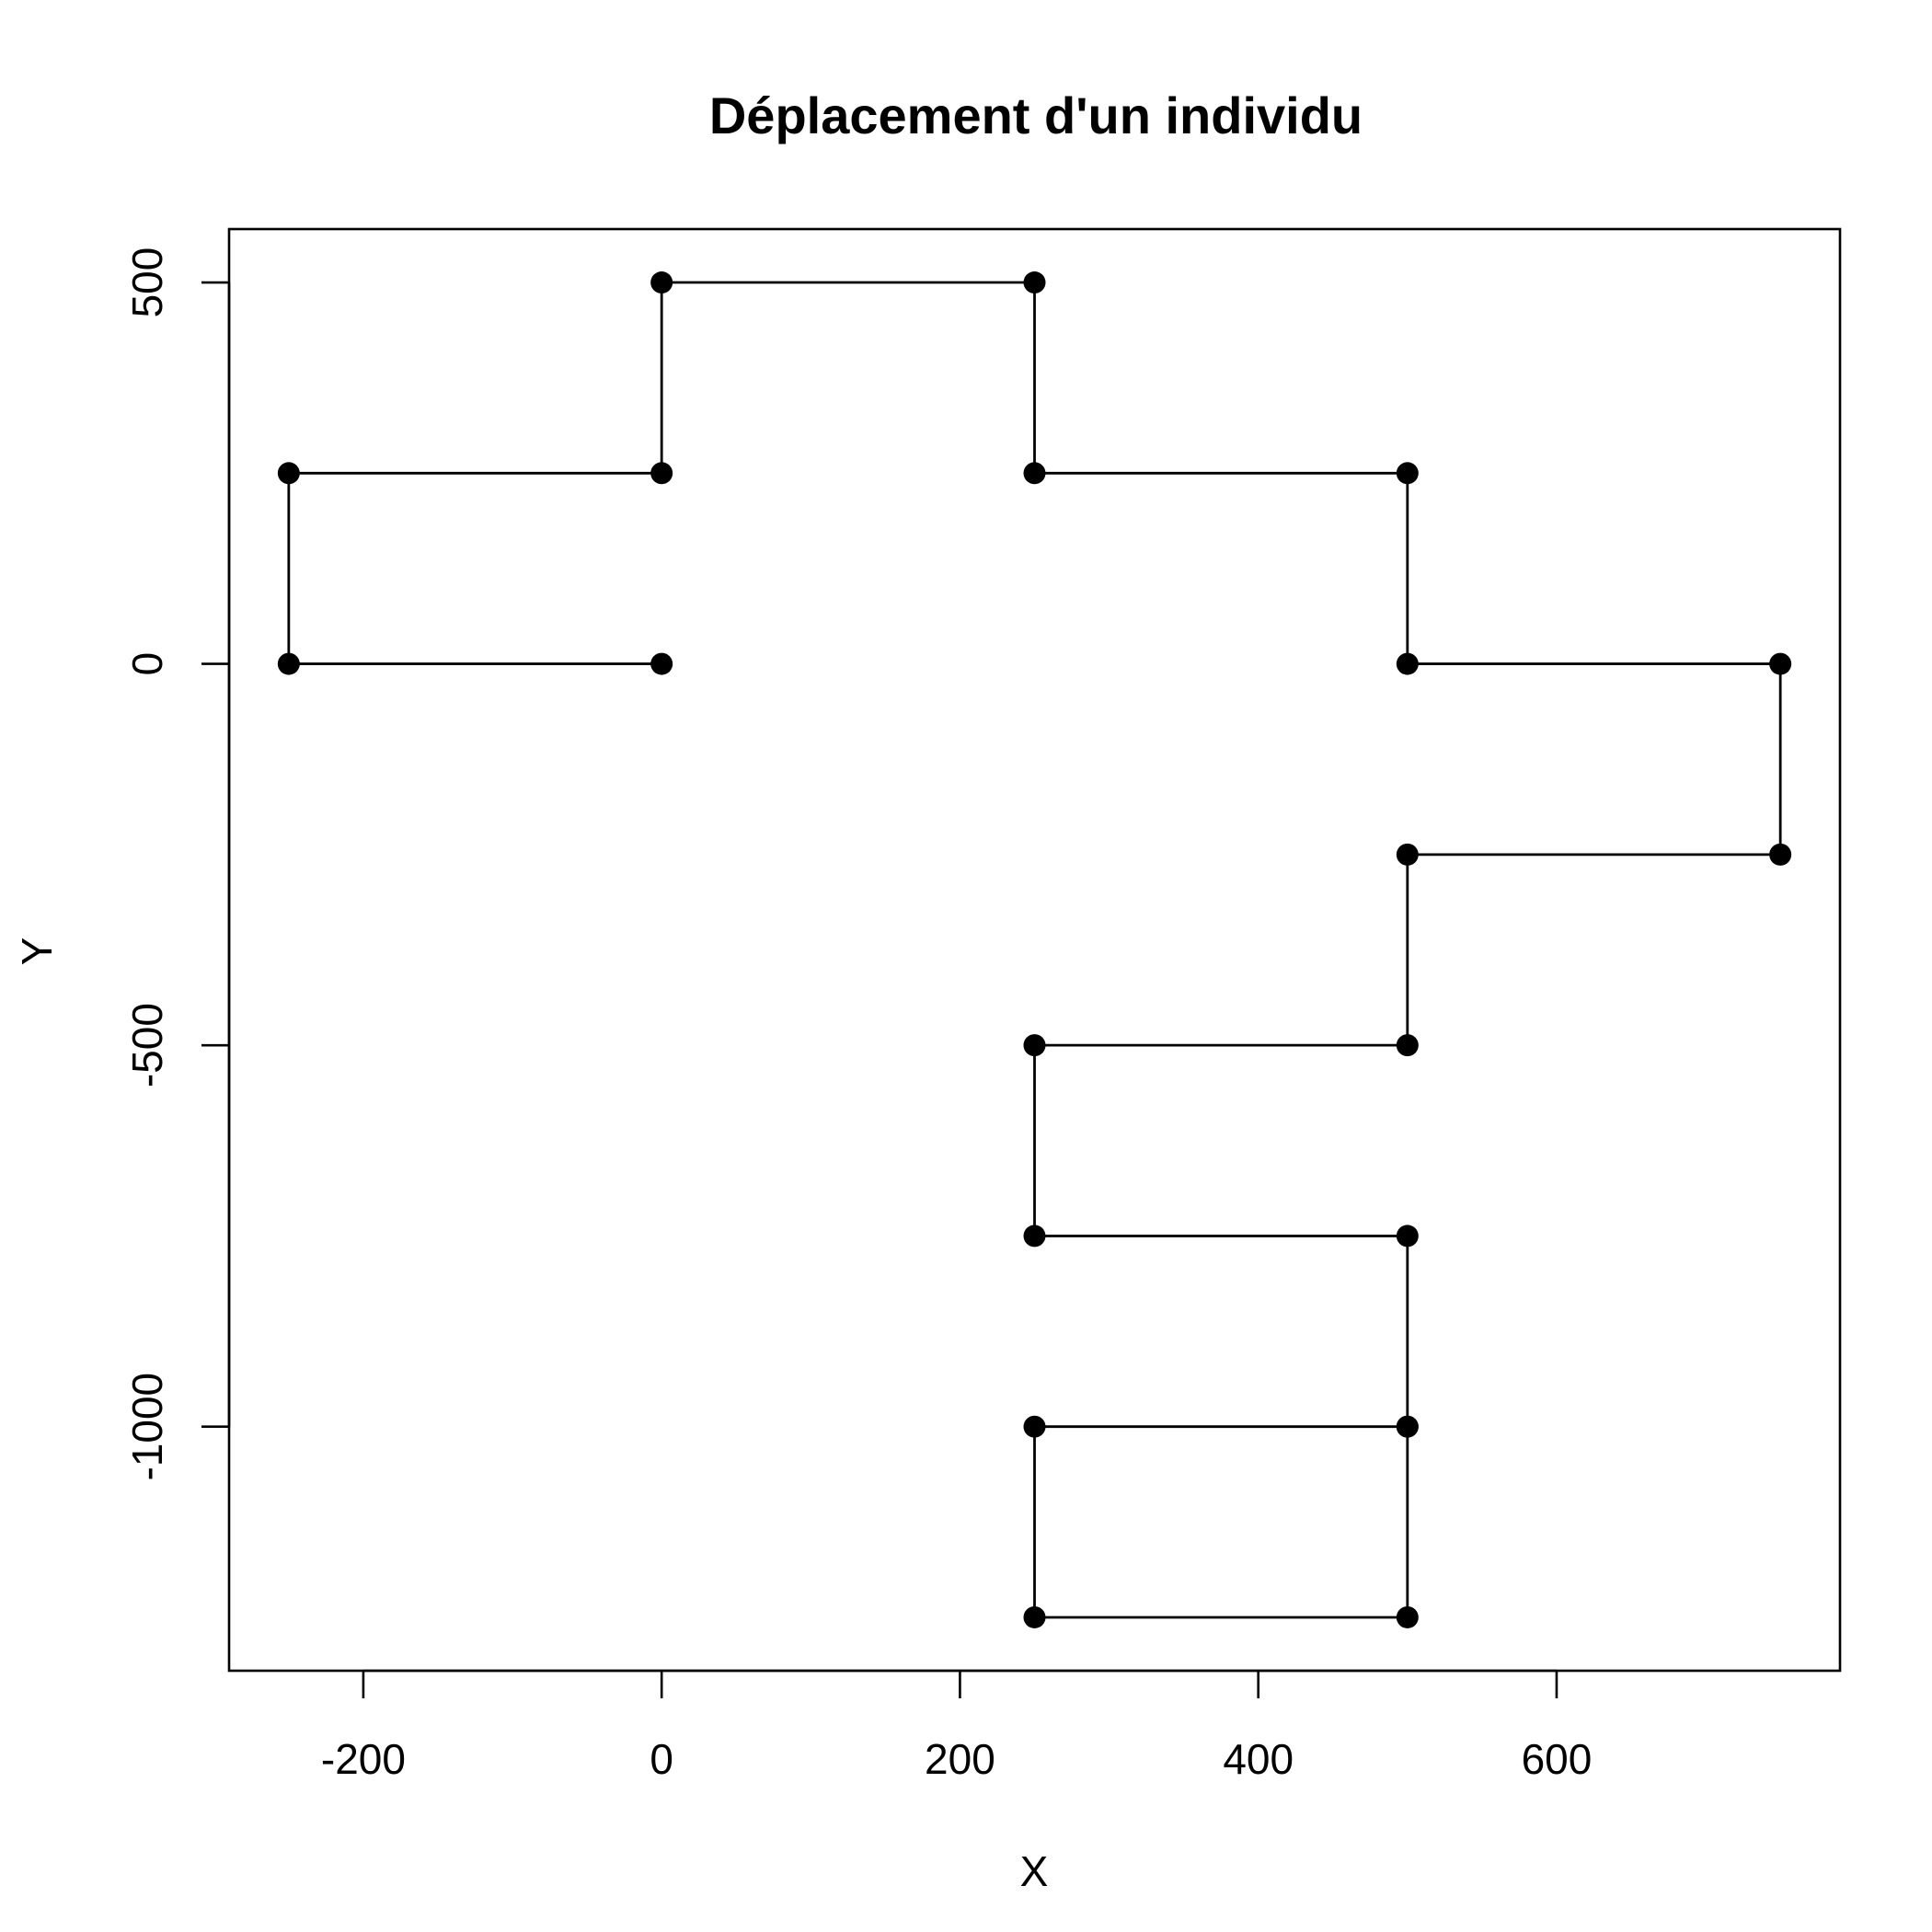  What do you see at coordinates (1557, 1759) in the screenshot?
I see `x-tick-label: 600` at bounding box center [1557, 1759].